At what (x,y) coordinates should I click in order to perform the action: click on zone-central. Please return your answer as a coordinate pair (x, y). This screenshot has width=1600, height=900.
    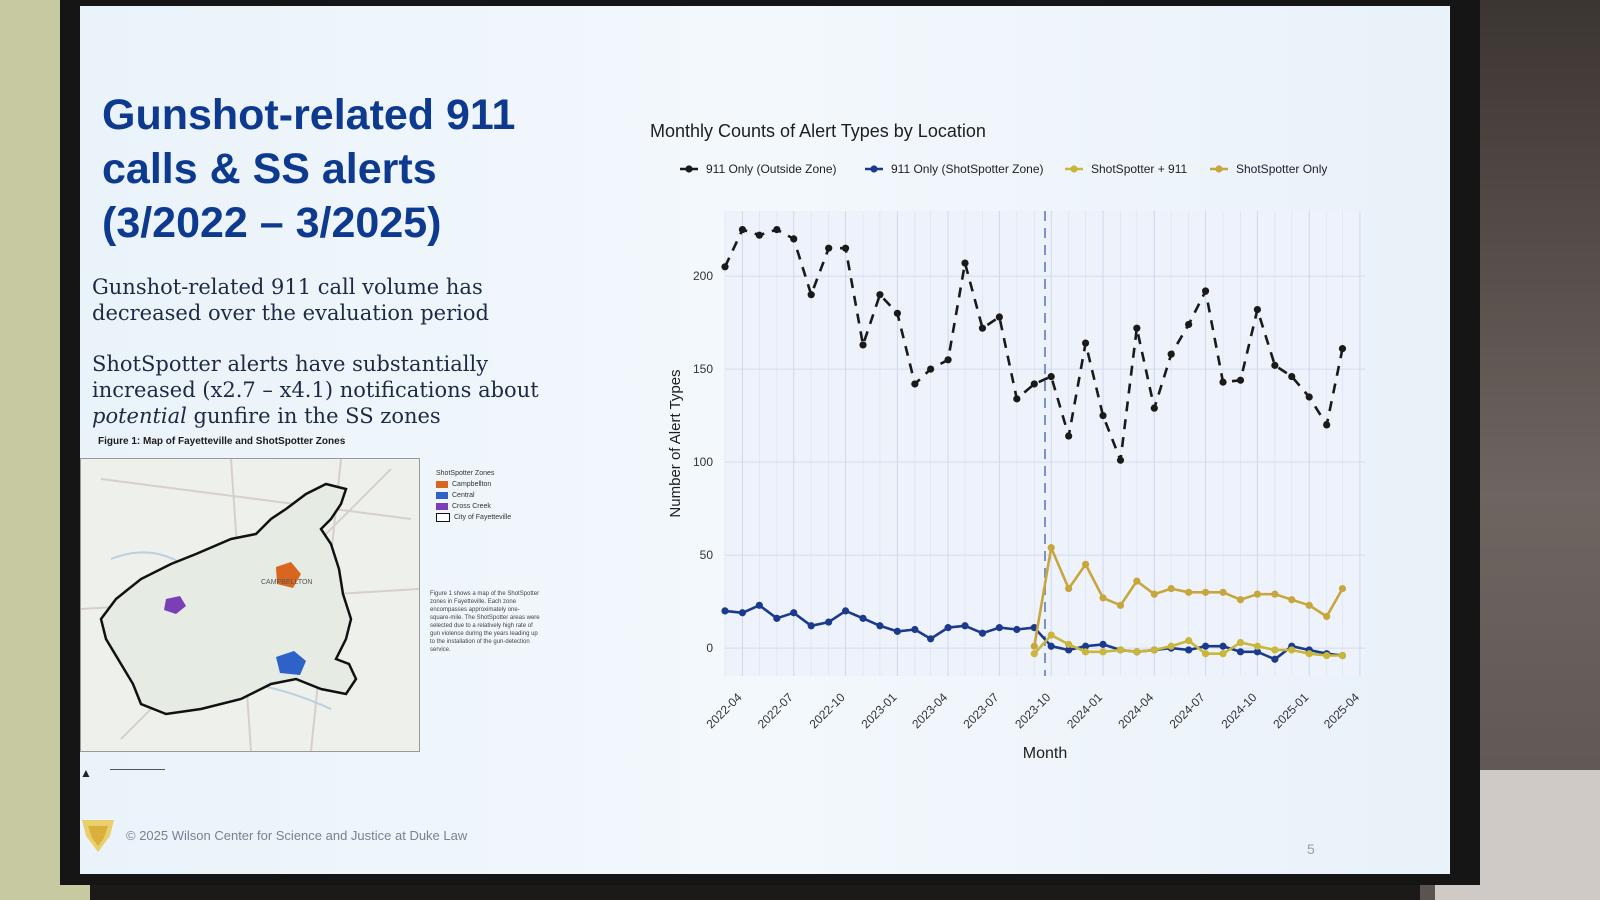
    Looking at the image, I should click on (291, 663).